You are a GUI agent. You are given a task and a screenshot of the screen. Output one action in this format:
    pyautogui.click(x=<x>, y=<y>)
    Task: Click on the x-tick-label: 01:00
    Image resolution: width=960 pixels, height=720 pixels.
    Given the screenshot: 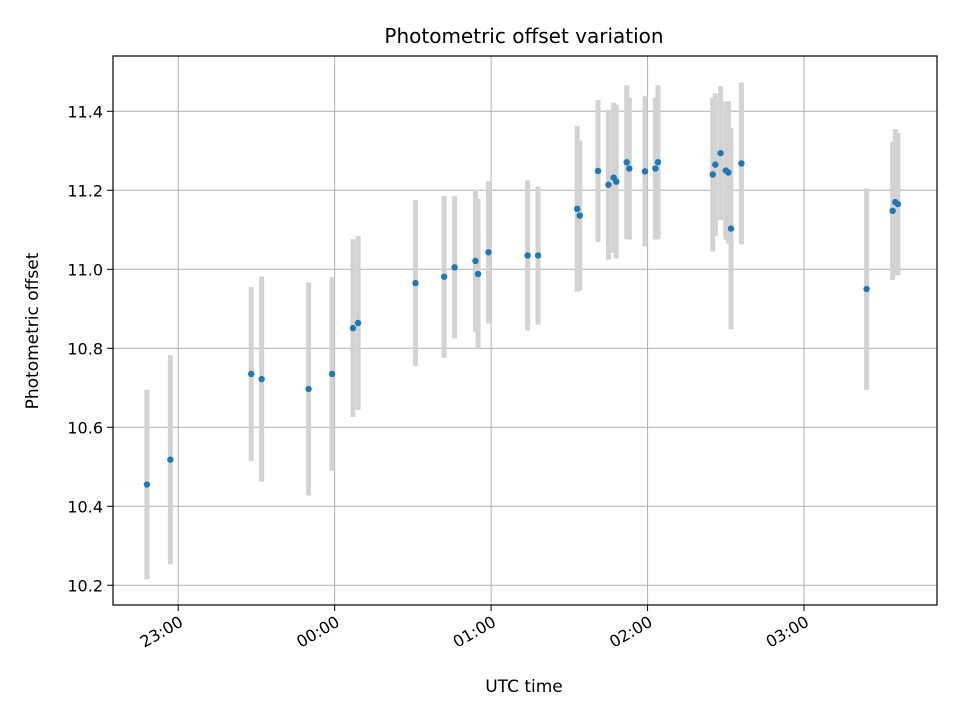 What is the action you would take?
    pyautogui.click(x=474, y=632)
    